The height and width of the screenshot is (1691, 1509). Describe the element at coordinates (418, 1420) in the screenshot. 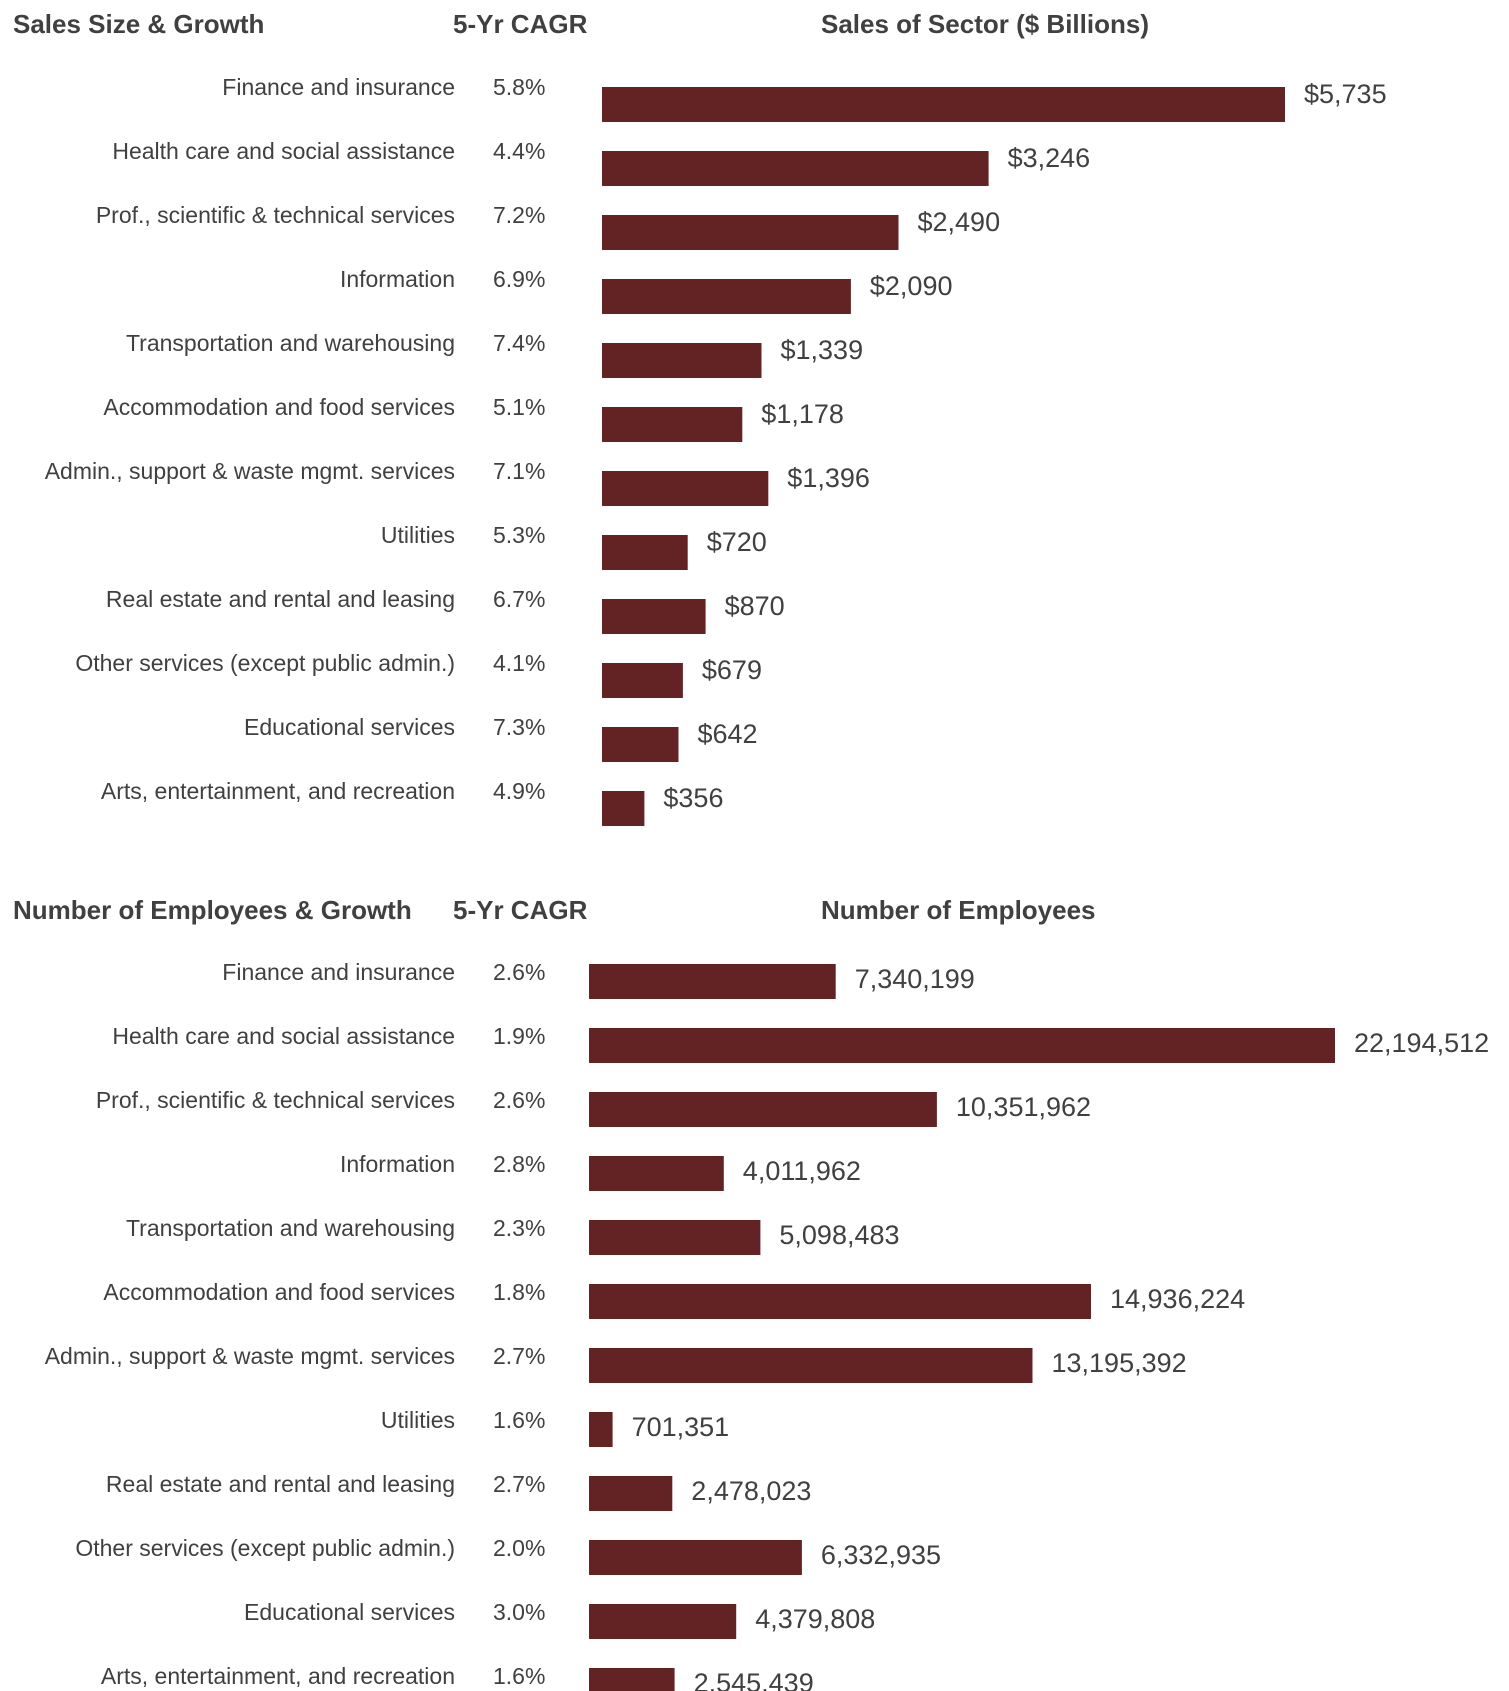

I see `employees-category-label: Utilities` at that location.